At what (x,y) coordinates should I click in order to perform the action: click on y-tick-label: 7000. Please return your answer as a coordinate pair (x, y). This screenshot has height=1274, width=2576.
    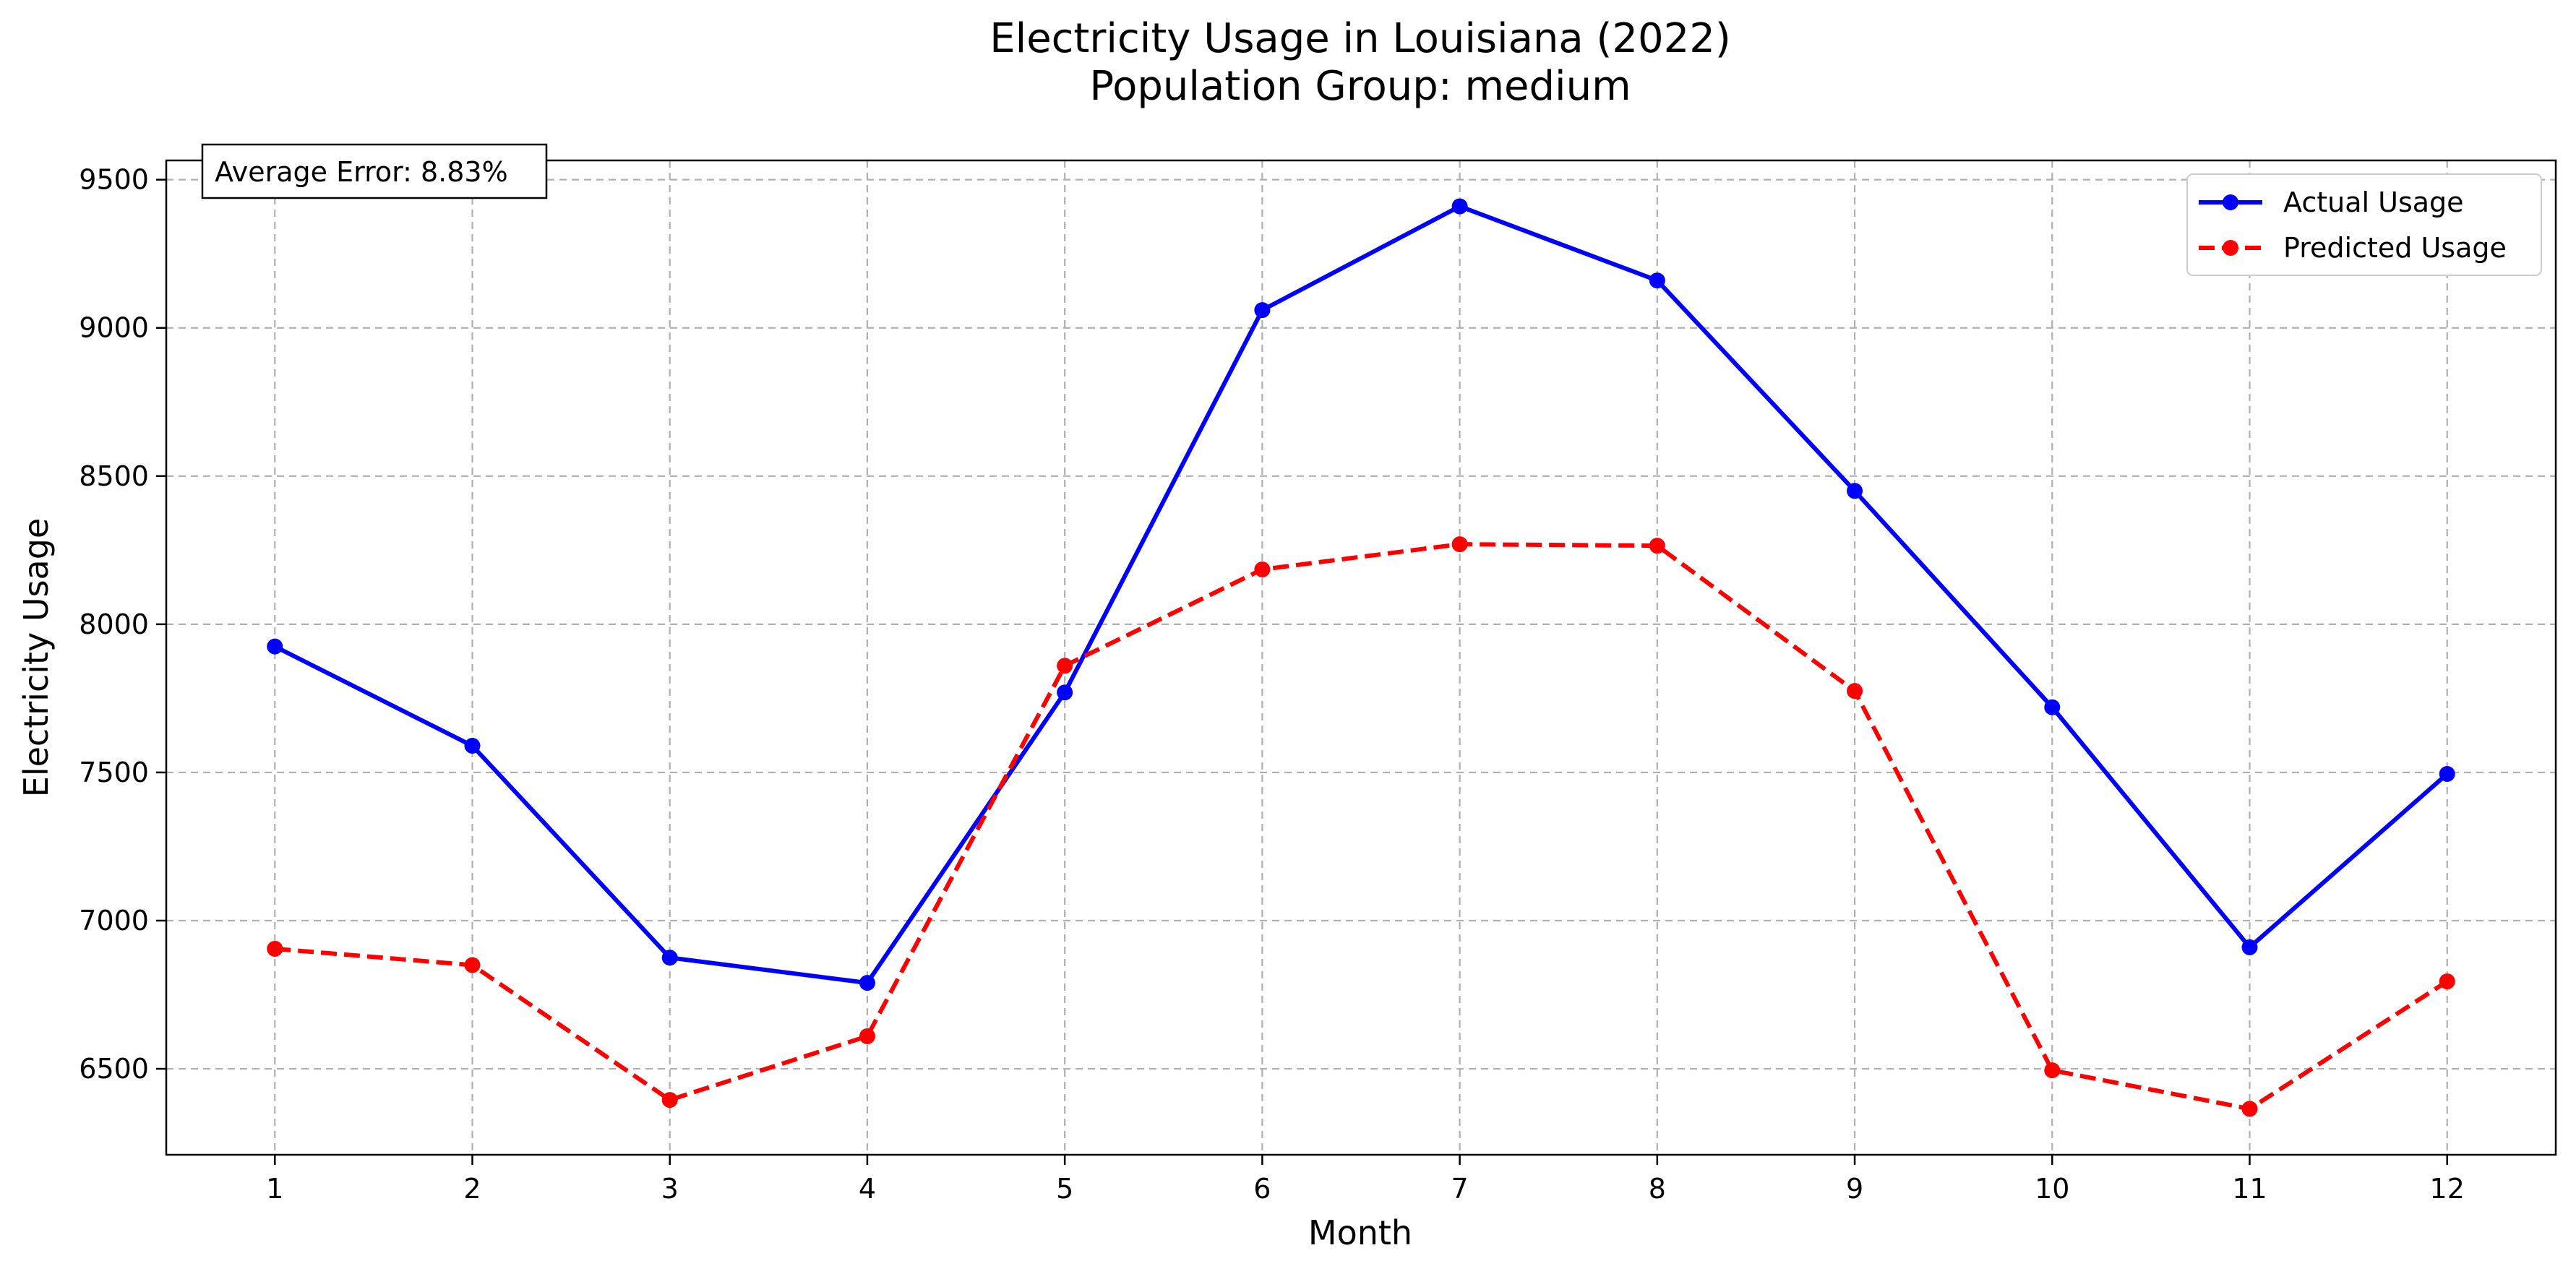
    Looking at the image, I should click on (114, 921).